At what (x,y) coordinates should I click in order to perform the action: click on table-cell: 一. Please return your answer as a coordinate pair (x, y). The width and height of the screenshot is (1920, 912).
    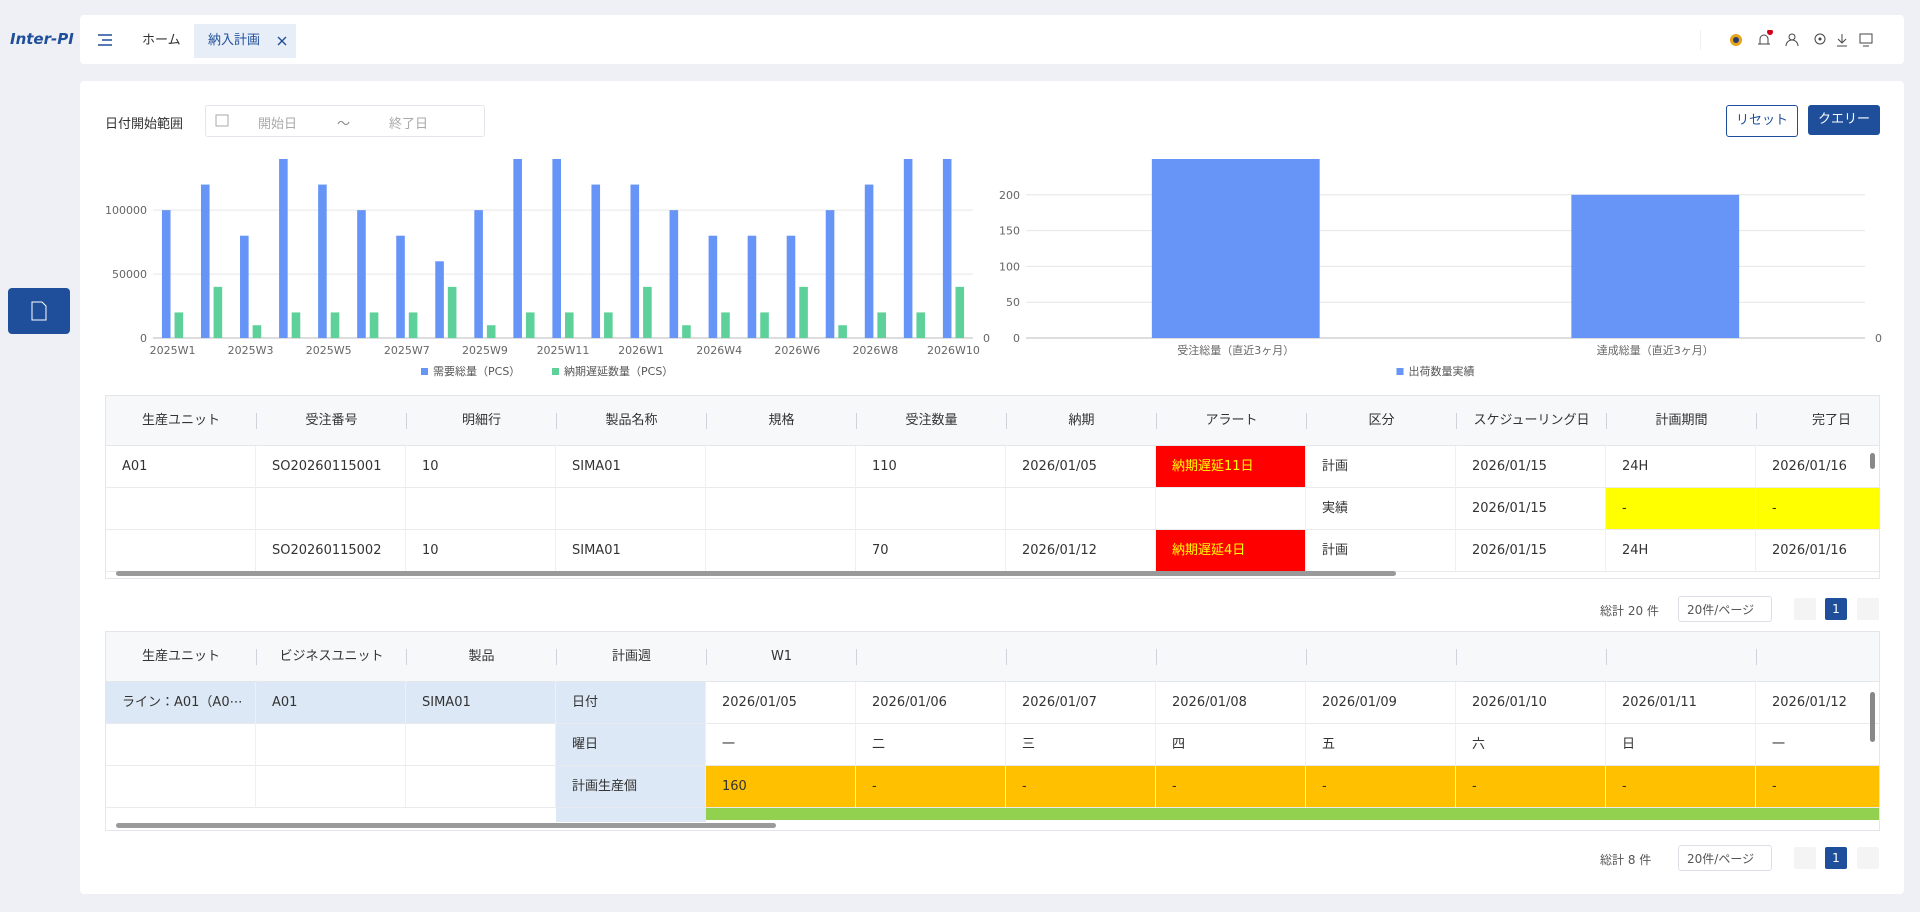
    Looking at the image, I should click on (1817, 745).